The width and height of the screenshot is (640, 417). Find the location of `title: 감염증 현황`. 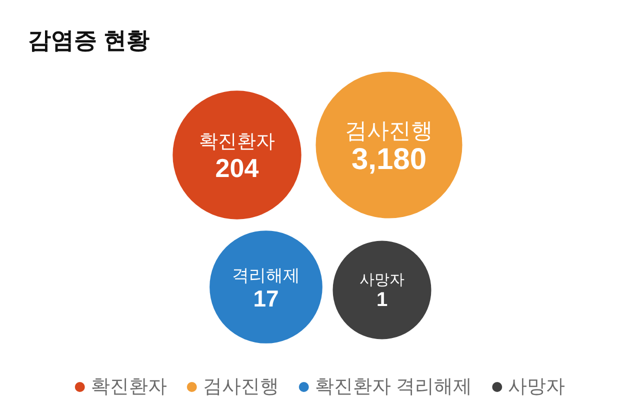

title: 감염증 현황 is located at coordinates (89, 40).